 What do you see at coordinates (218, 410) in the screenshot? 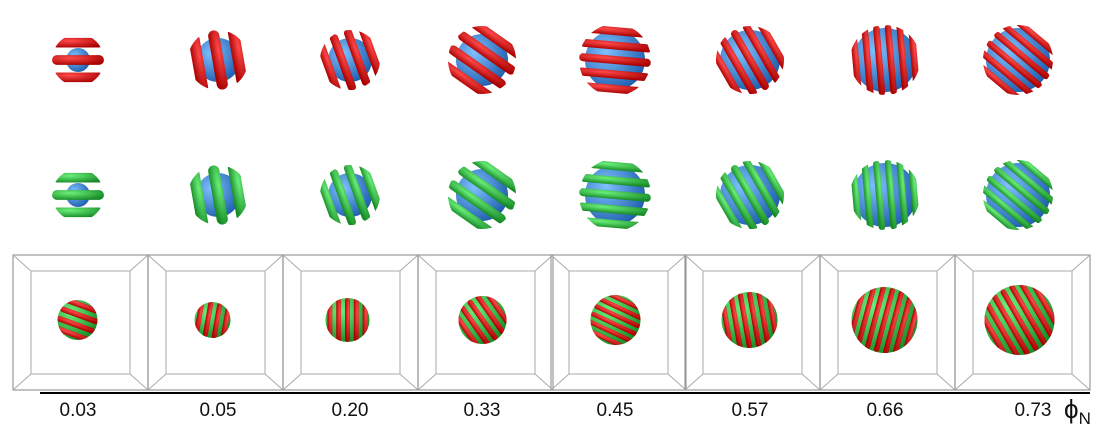
I see `column-label: 0.05` at bounding box center [218, 410].